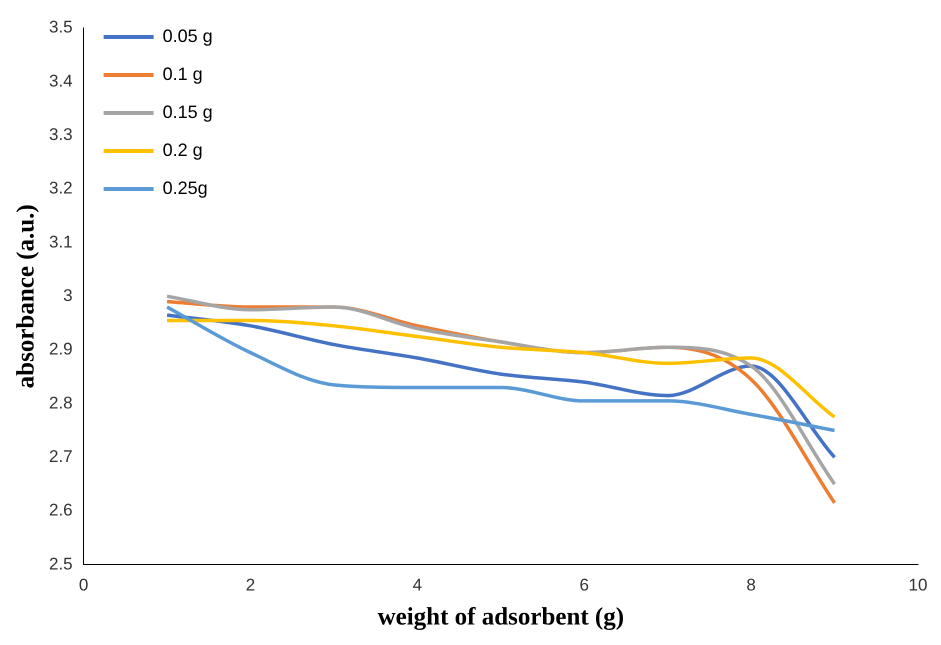  I want to click on x-tick-label: 6, so click(584, 584).